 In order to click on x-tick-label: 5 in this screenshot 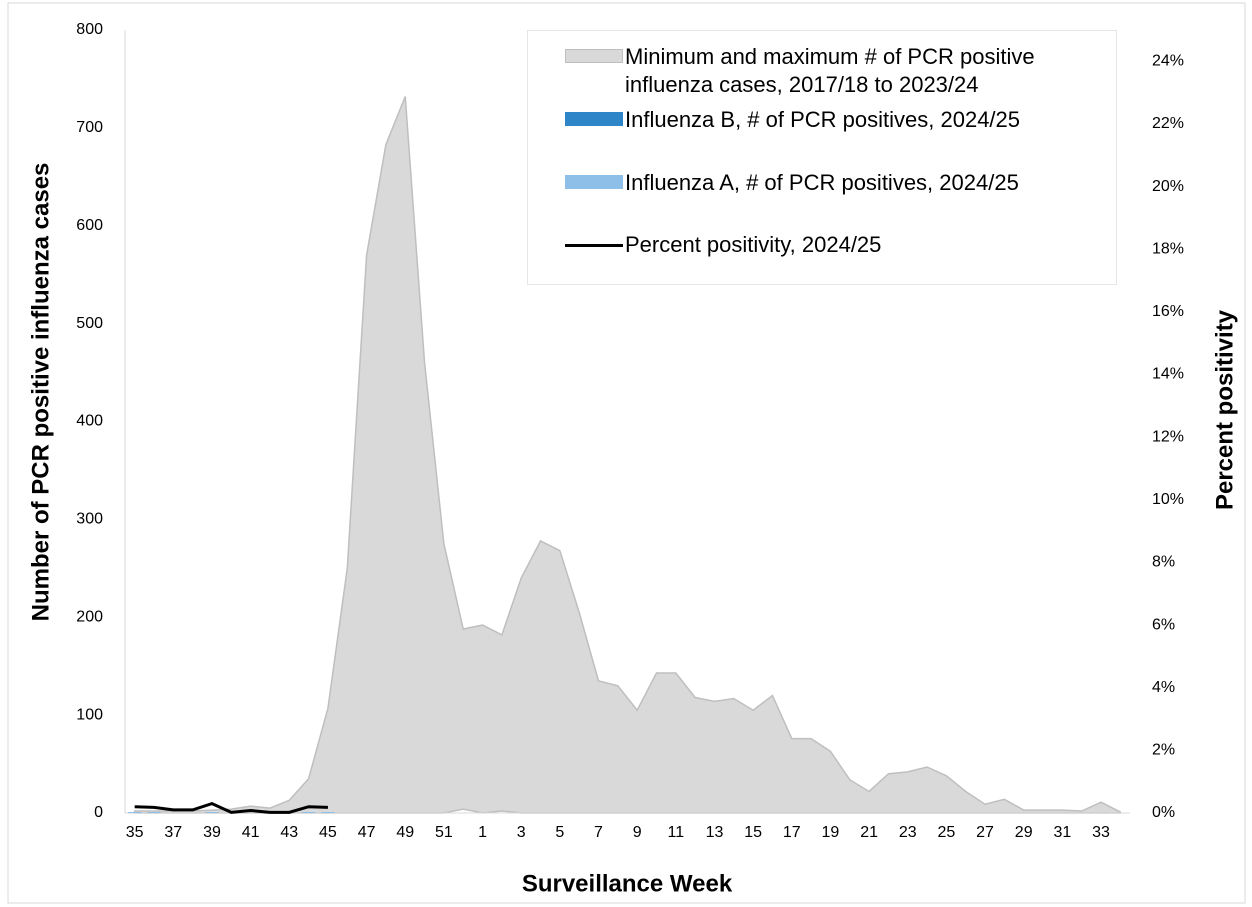, I will do `click(559, 832)`.